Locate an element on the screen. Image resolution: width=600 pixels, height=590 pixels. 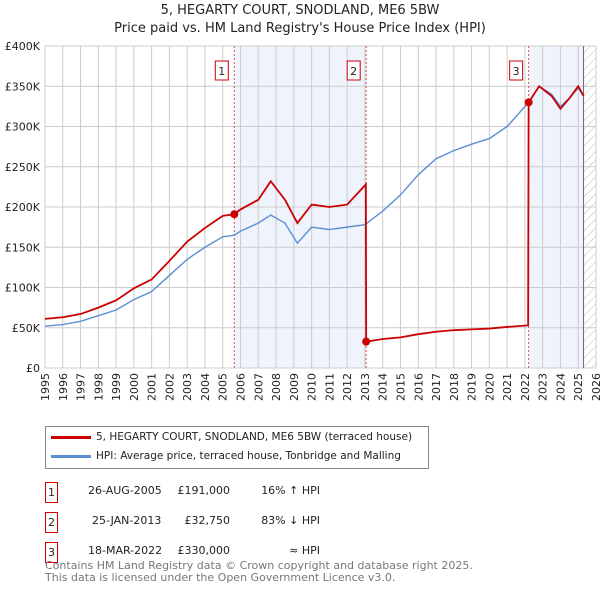
x-tick-label: 2013 is located at coordinates (365, 387).